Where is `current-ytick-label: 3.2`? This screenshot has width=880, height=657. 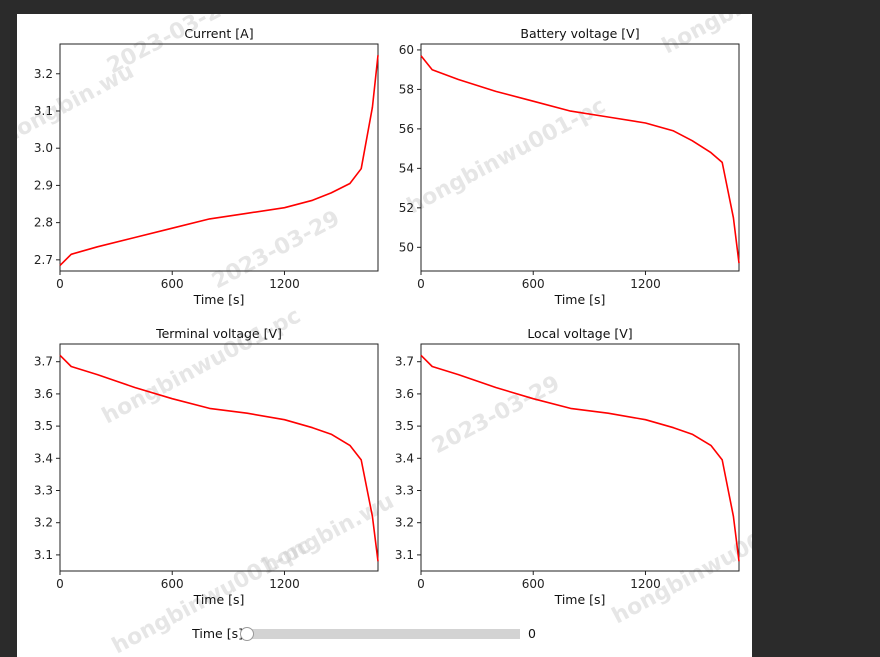
current-ytick-label: 3.2 is located at coordinates (43, 74).